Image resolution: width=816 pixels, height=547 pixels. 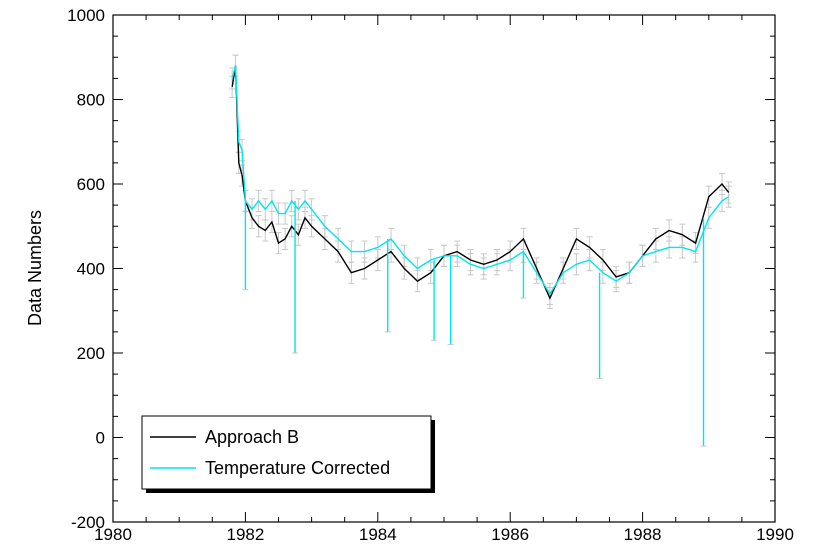 I want to click on y-tick-label: 0, so click(x=100, y=438).